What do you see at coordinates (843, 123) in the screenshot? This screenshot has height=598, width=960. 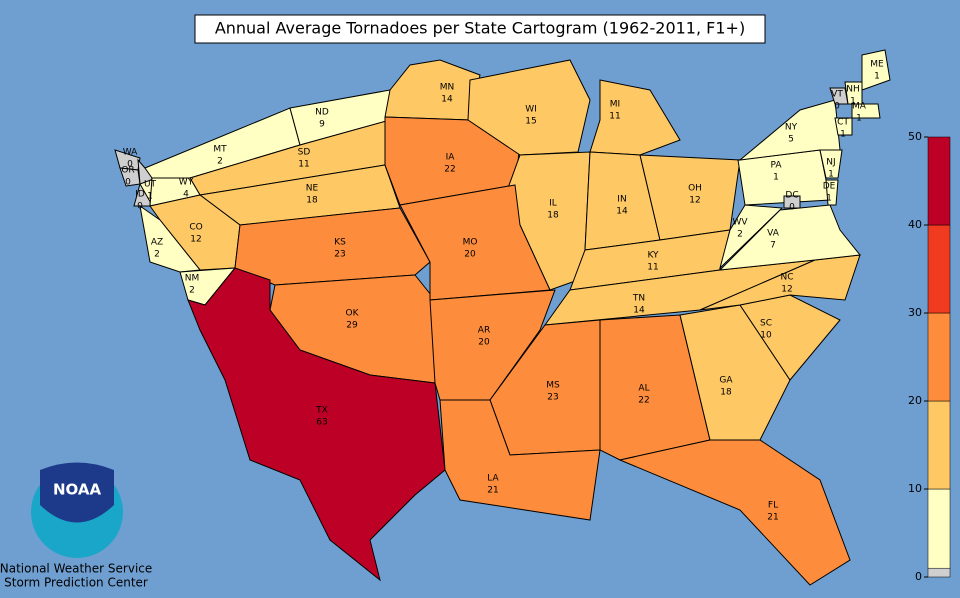 I see `state-abbr: CT` at bounding box center [843, 123].